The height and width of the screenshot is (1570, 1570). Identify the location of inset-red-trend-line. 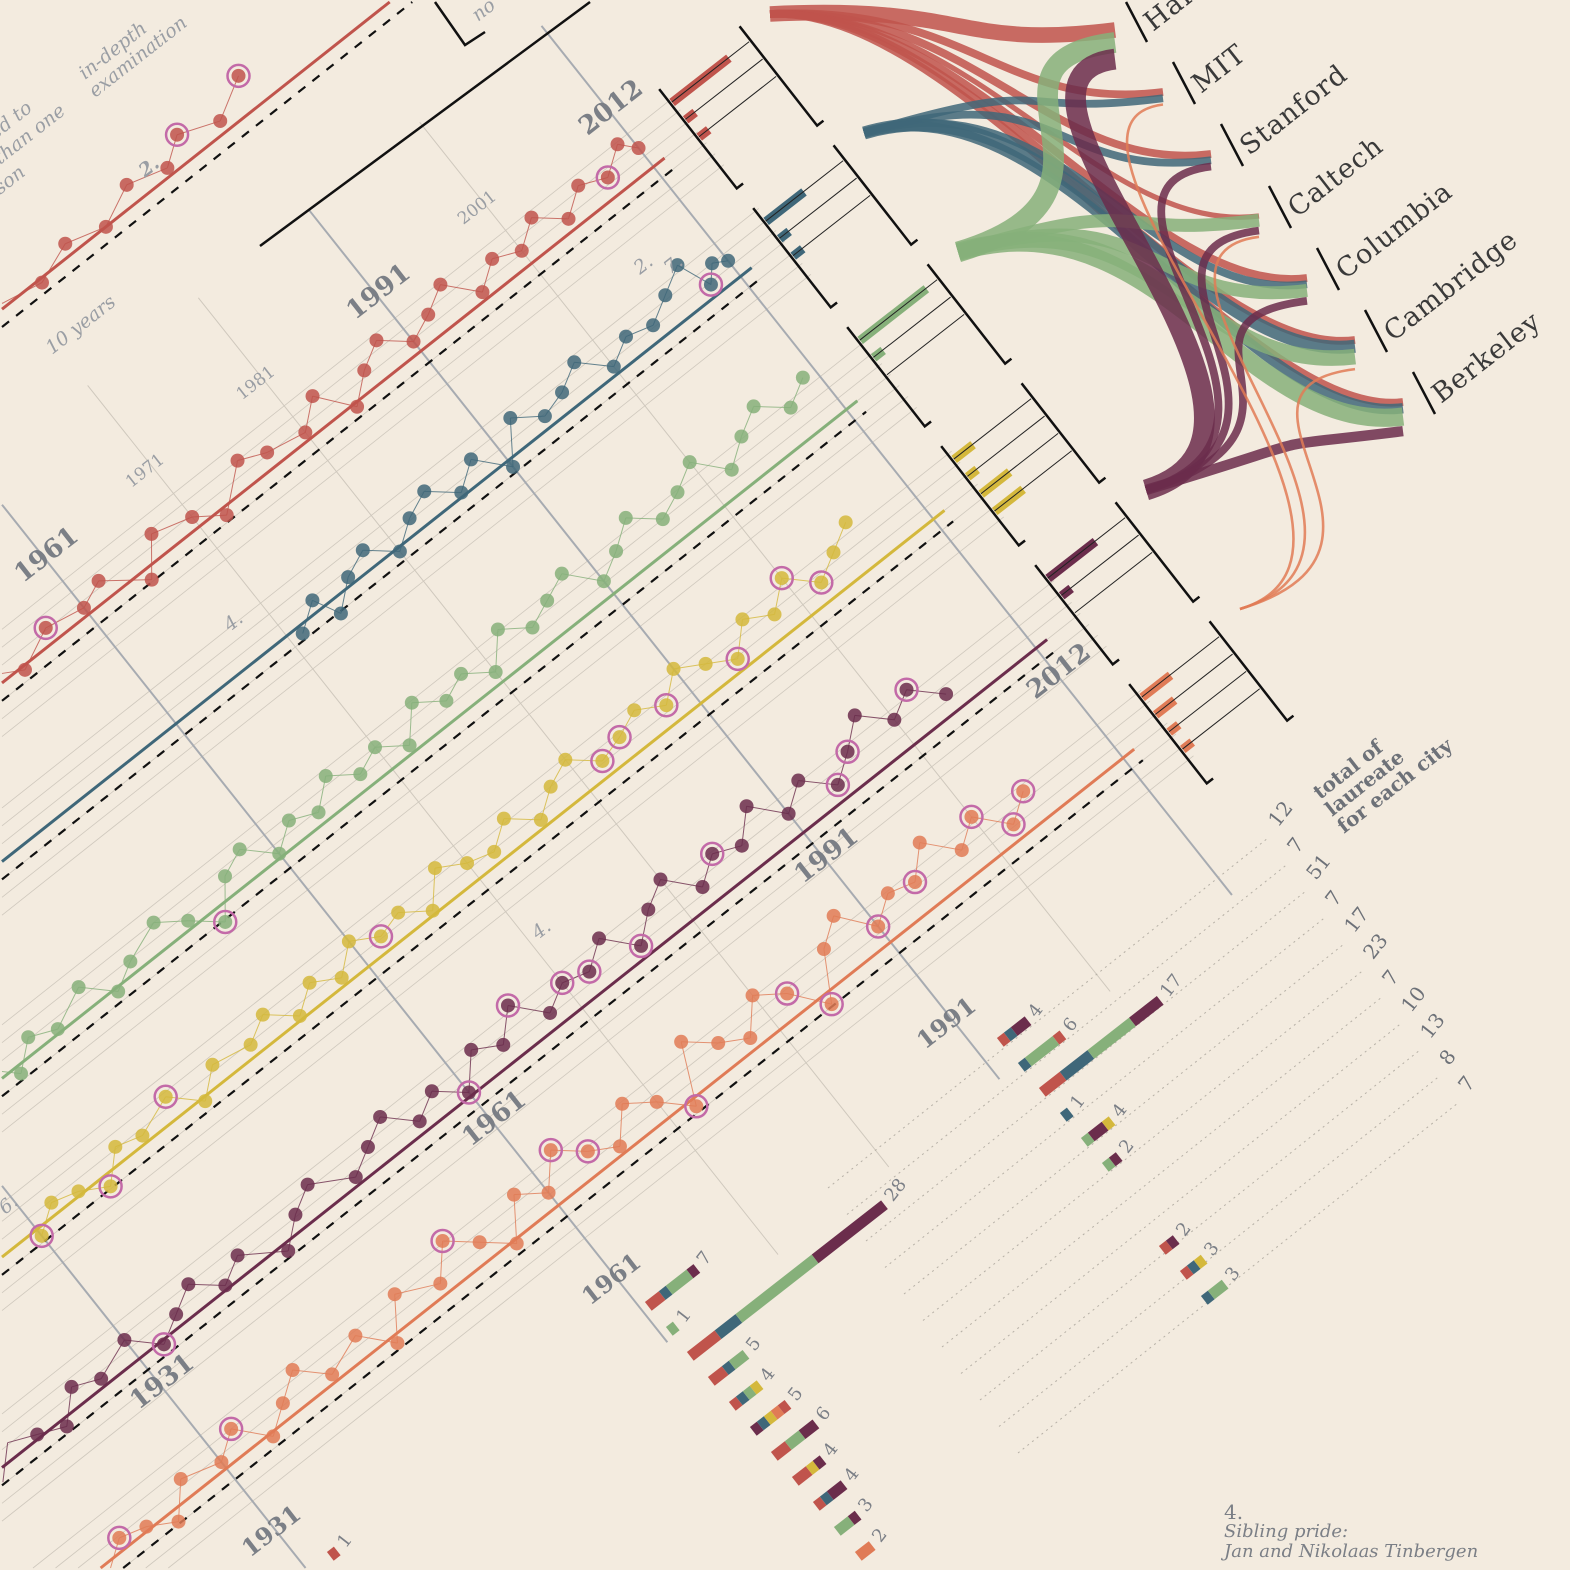
(196, 155).